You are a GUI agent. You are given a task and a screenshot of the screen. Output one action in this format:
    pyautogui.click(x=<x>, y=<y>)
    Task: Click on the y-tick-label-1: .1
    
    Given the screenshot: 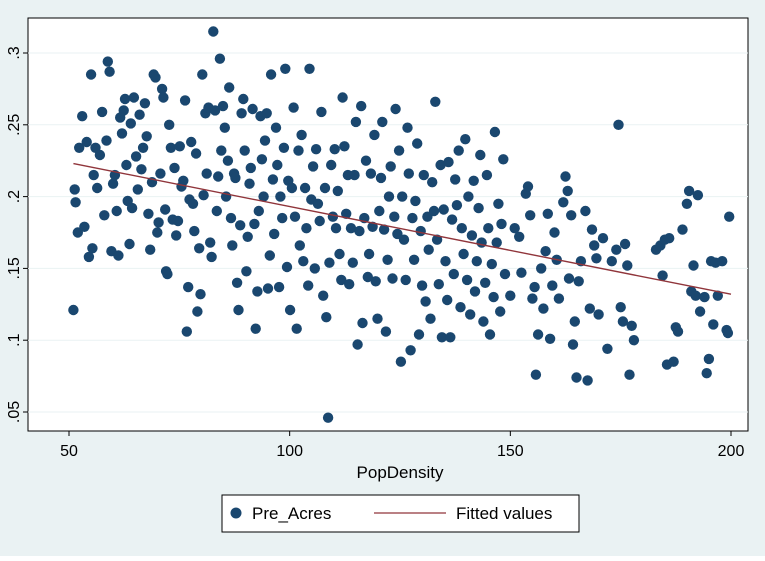 What is the action you would take?
    pyautogui.click(x=14, y=339)
    